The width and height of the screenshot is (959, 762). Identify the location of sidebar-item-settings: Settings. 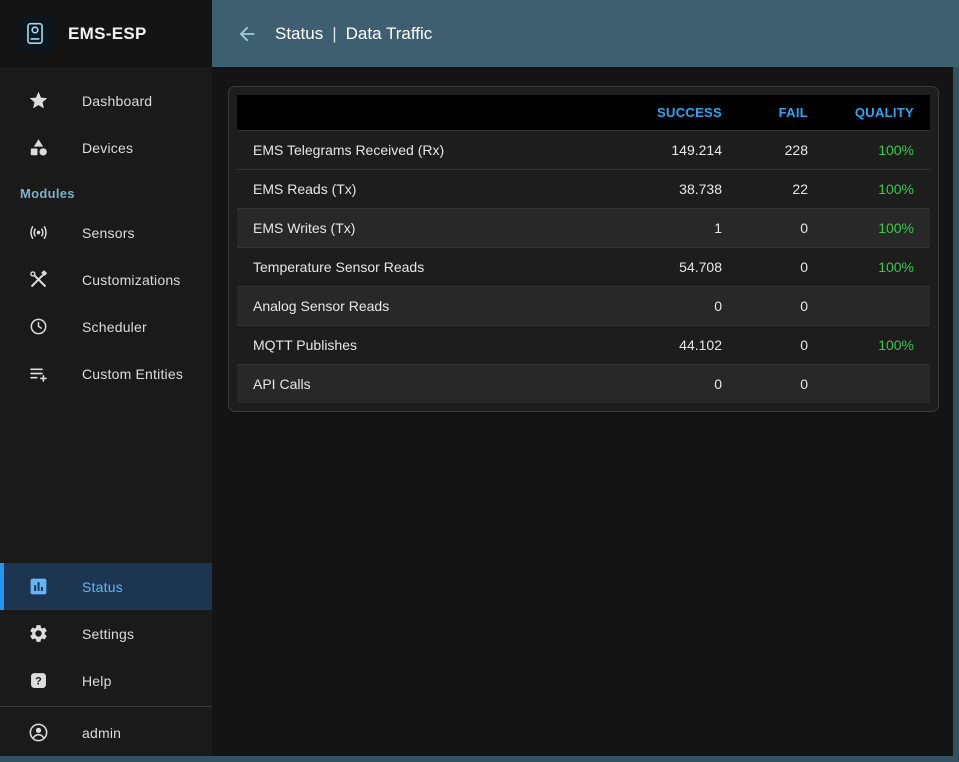
(106, 633).